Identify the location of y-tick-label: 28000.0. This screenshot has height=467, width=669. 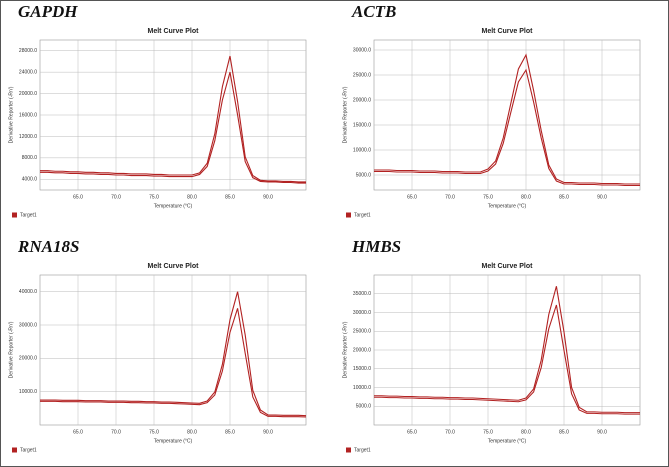
(28, 51).